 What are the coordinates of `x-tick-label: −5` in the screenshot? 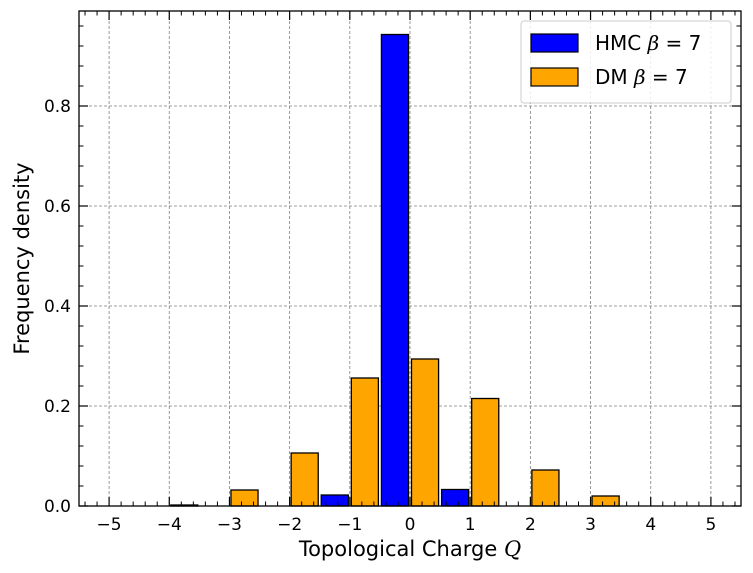 It's located at (109, 525).